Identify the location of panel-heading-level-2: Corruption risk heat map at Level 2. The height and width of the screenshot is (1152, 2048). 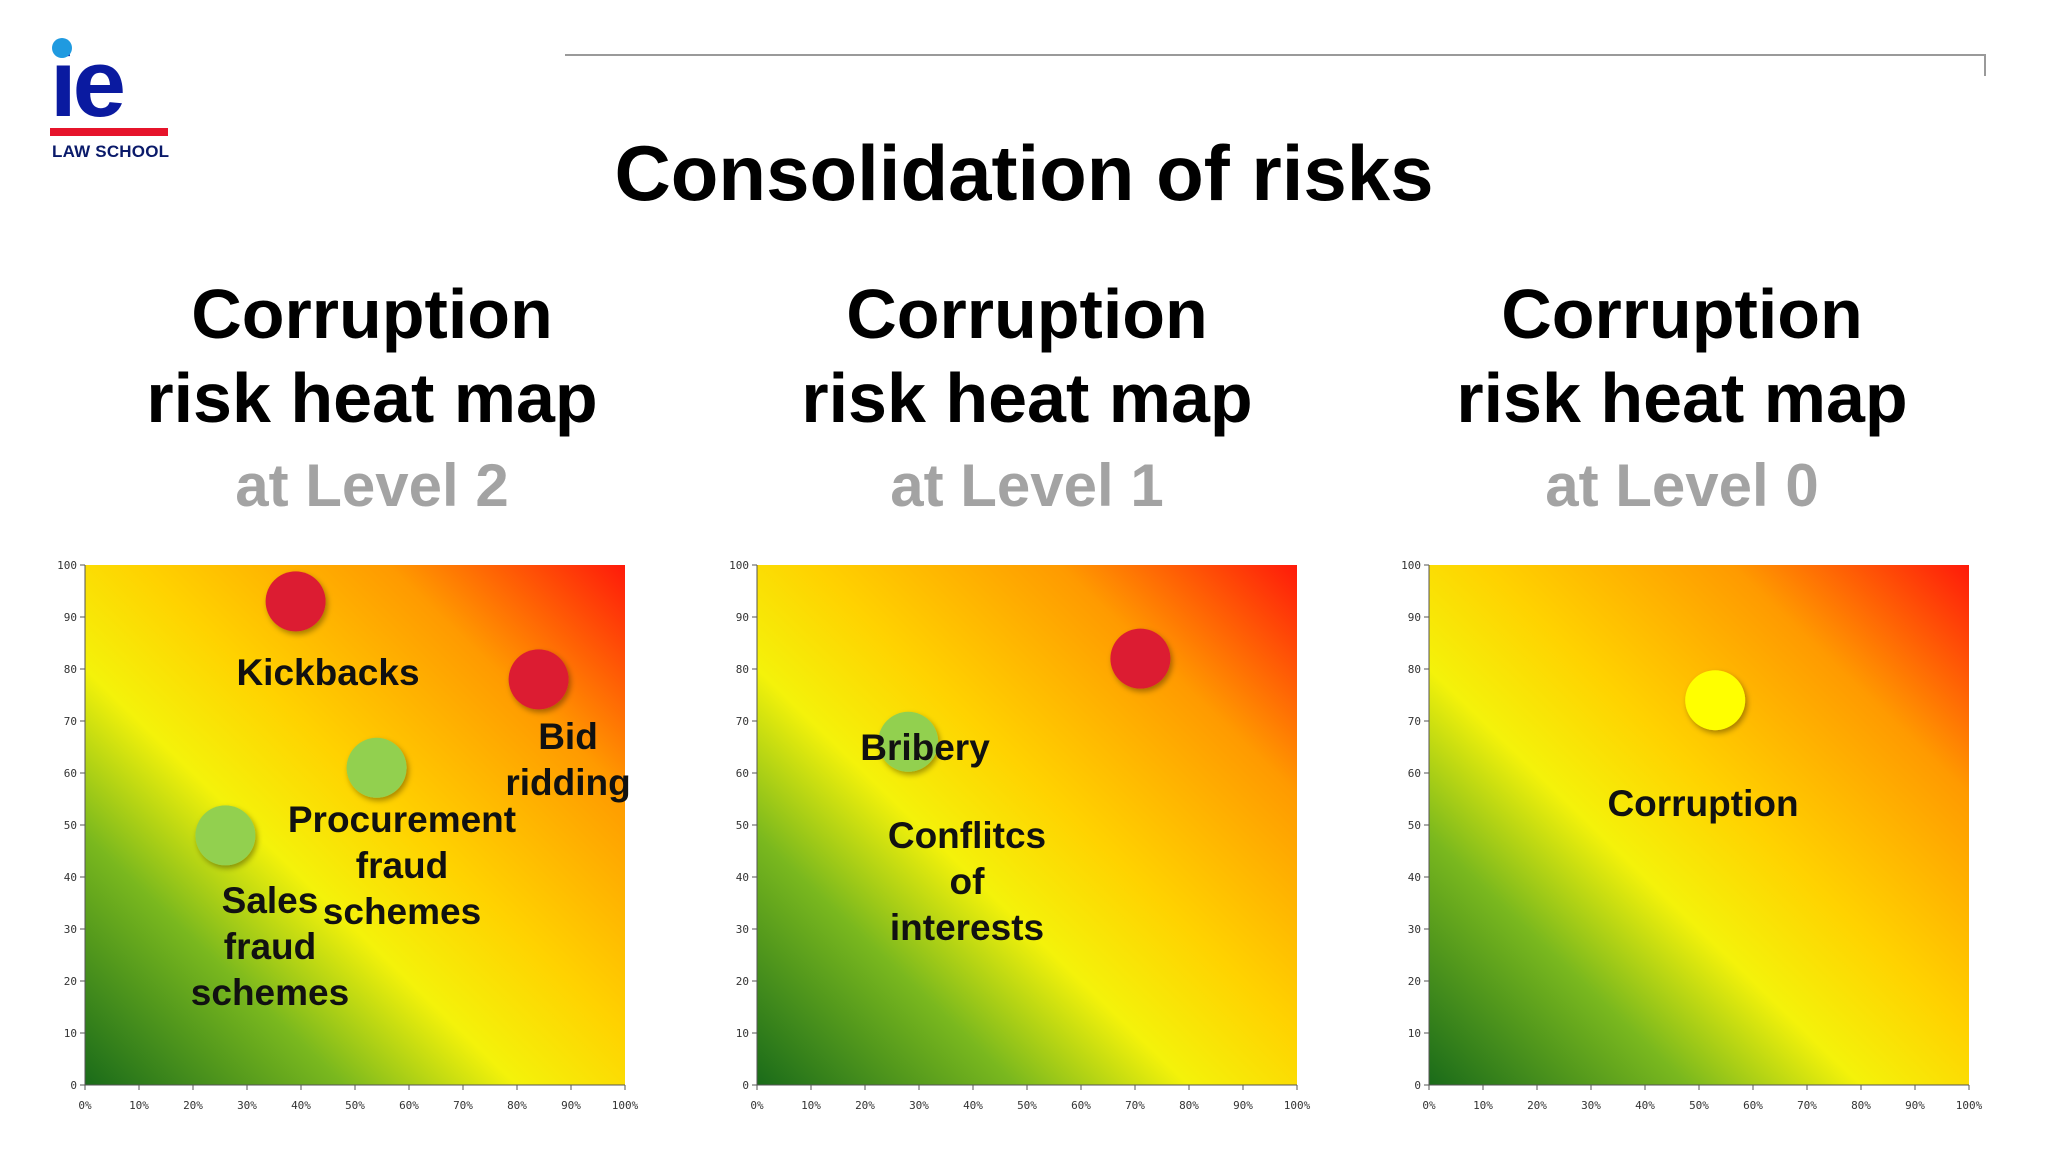
(372, 397).